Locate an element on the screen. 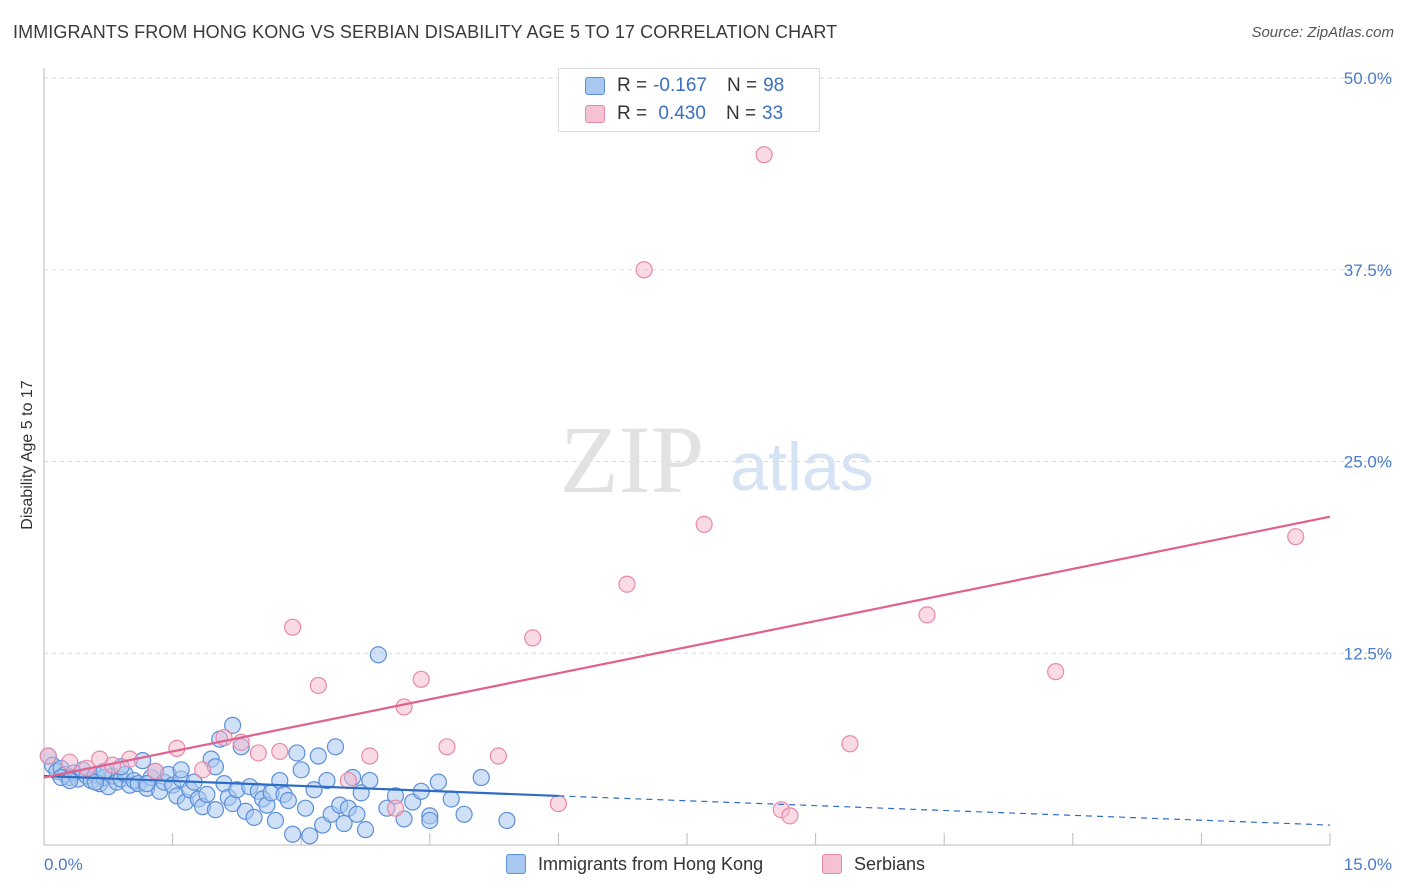 The image size is (1406, 892). y-tick-label: 25.0% is located at coordinates (1368, 462).